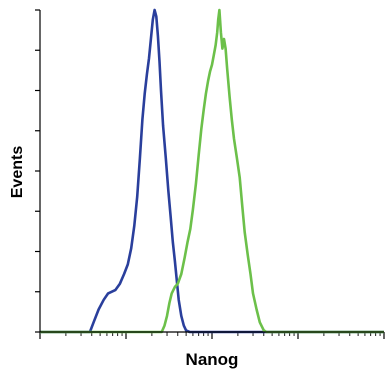  What do you see at coordinates (212, 359) in the screenshot?
I see `x-axis-label: Nanog` at bounding box center [212, 359].